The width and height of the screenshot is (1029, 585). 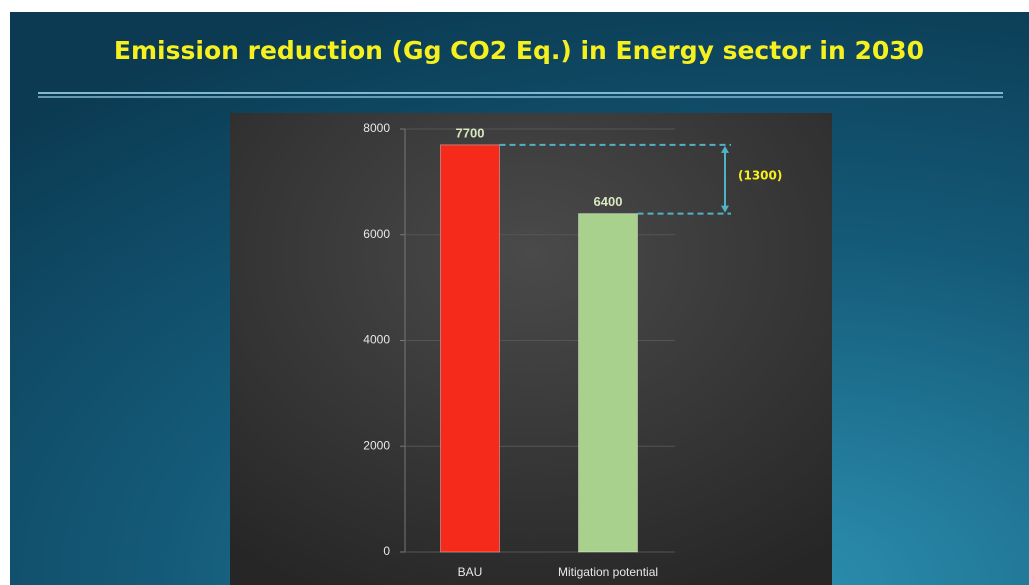 I want to click on x-tick-label: BAU, so click(x=470, y=572).